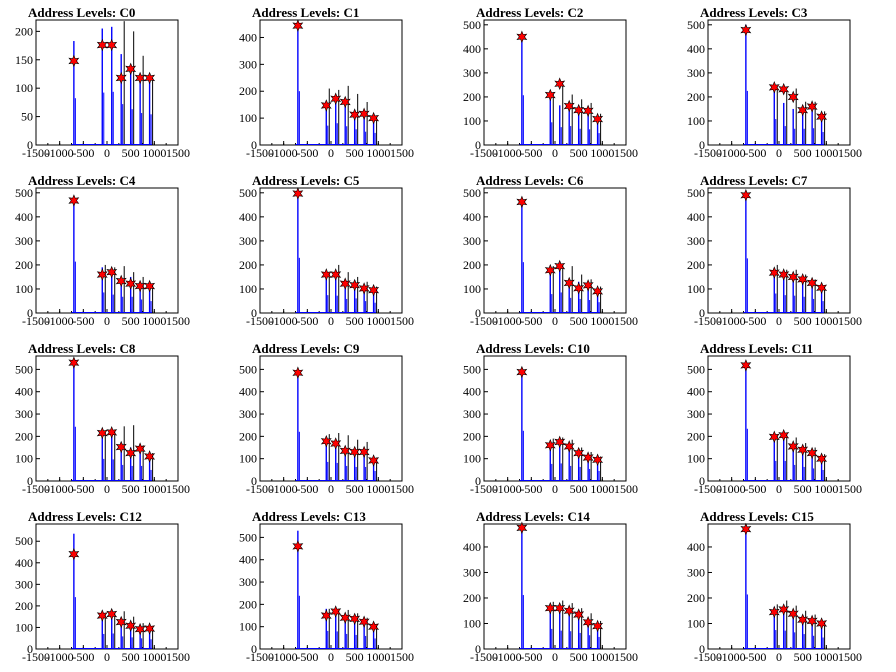 Image resolution: width=896 pixels, height=672 pixels. I want to click on panel-title: Address Levels: C9, so click(306, 348).